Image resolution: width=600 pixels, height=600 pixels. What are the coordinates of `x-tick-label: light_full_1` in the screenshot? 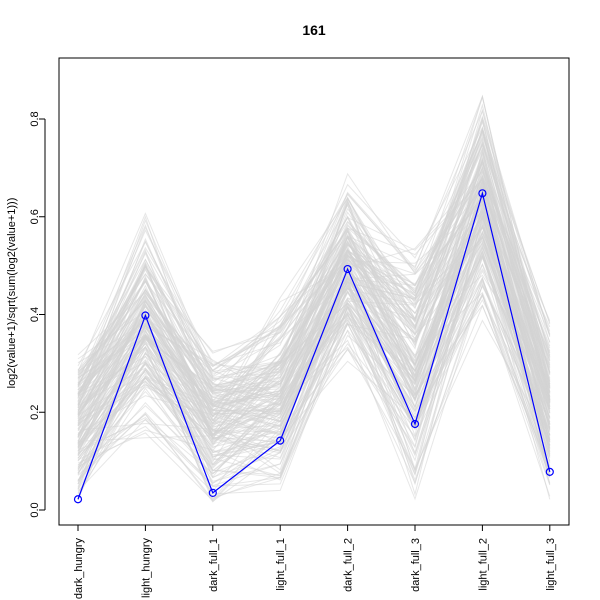 It's located at (281, 564).